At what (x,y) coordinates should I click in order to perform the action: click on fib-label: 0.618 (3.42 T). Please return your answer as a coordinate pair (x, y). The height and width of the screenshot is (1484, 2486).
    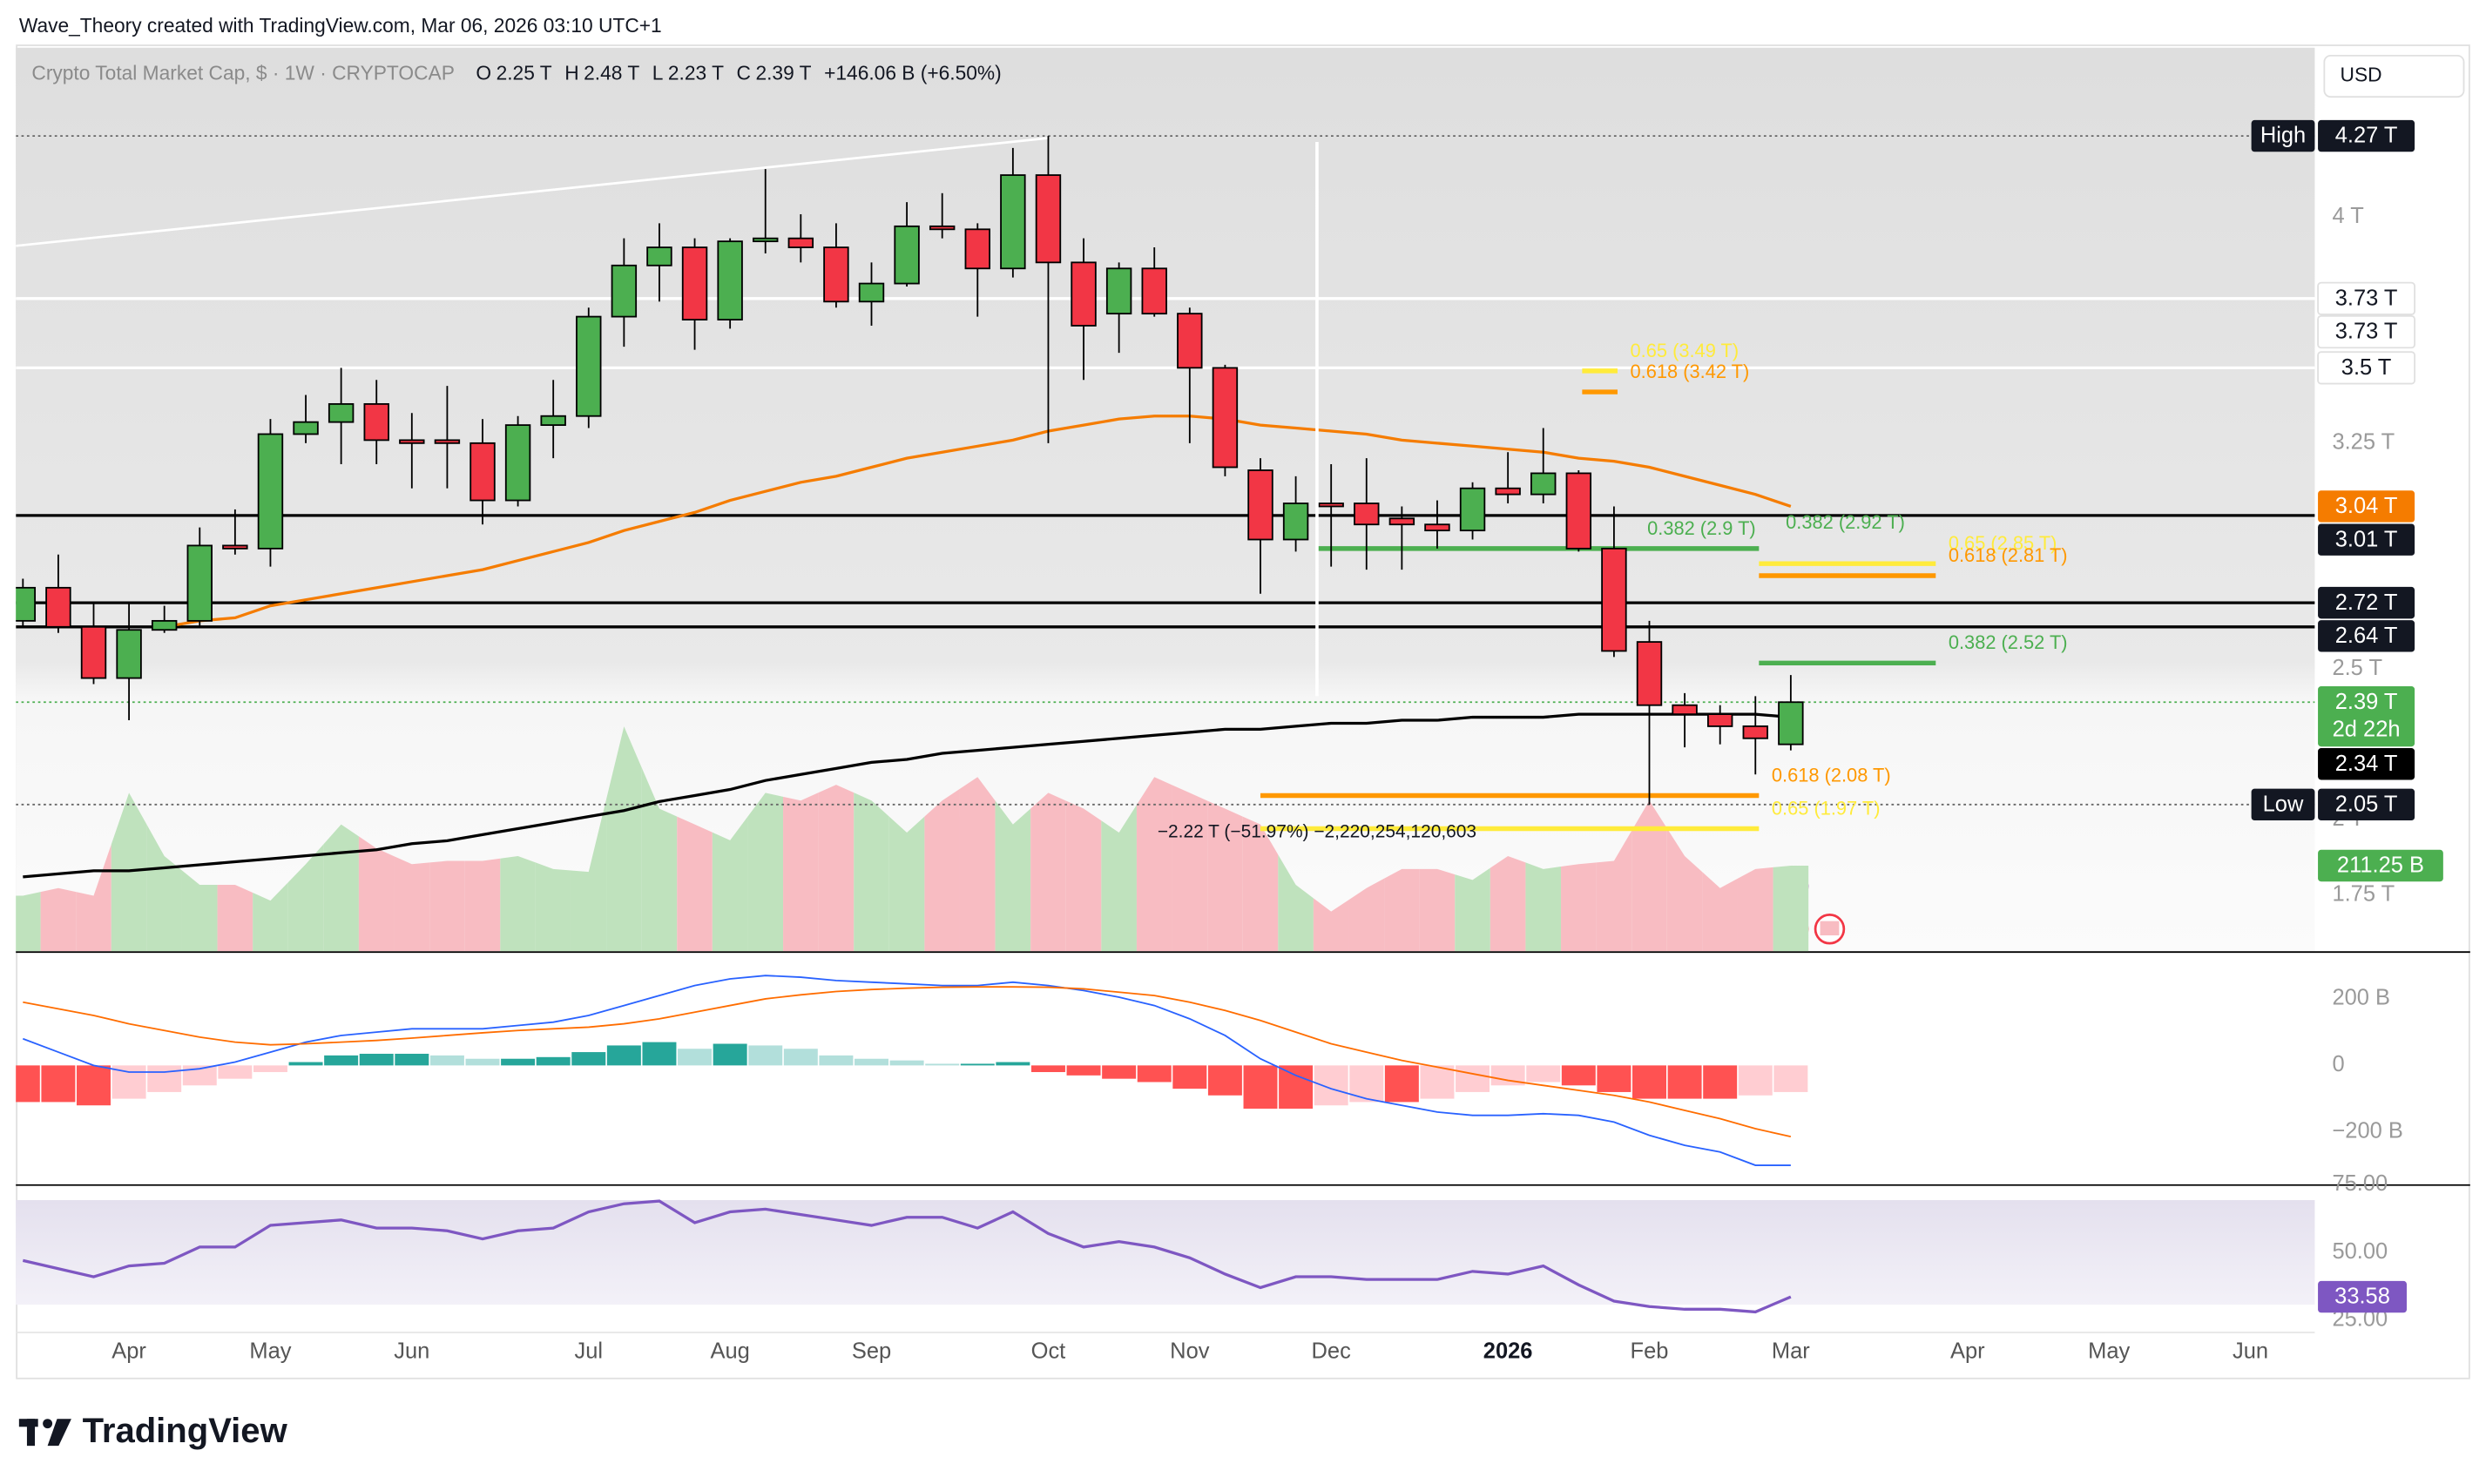
    Looking at the image, I should click on (1690, 371).